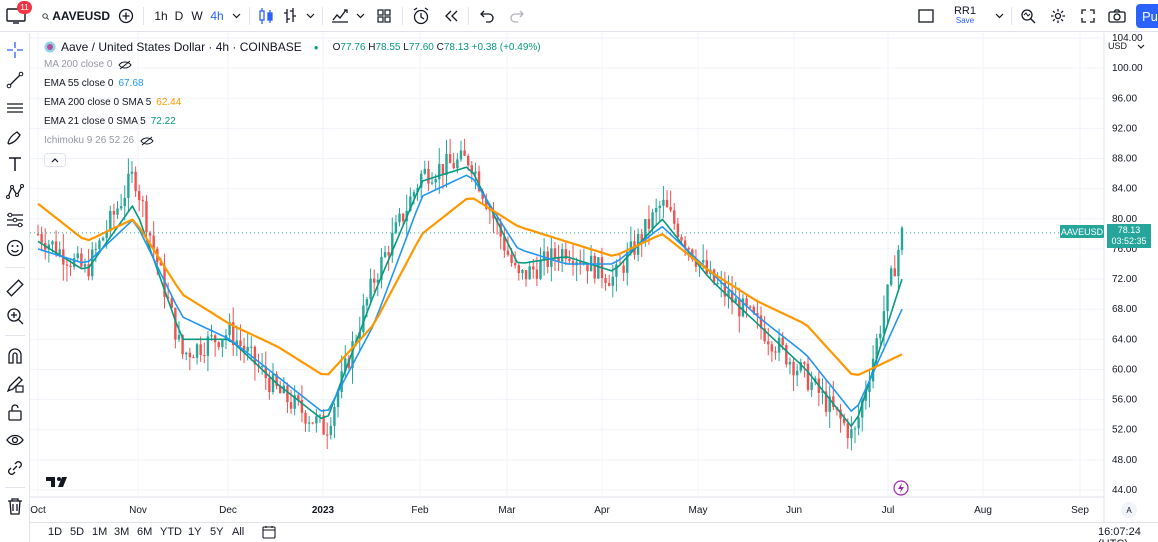 The image size is (1158, 542). I want to click on price-tick-label: 104.00, so click(1127, 38).